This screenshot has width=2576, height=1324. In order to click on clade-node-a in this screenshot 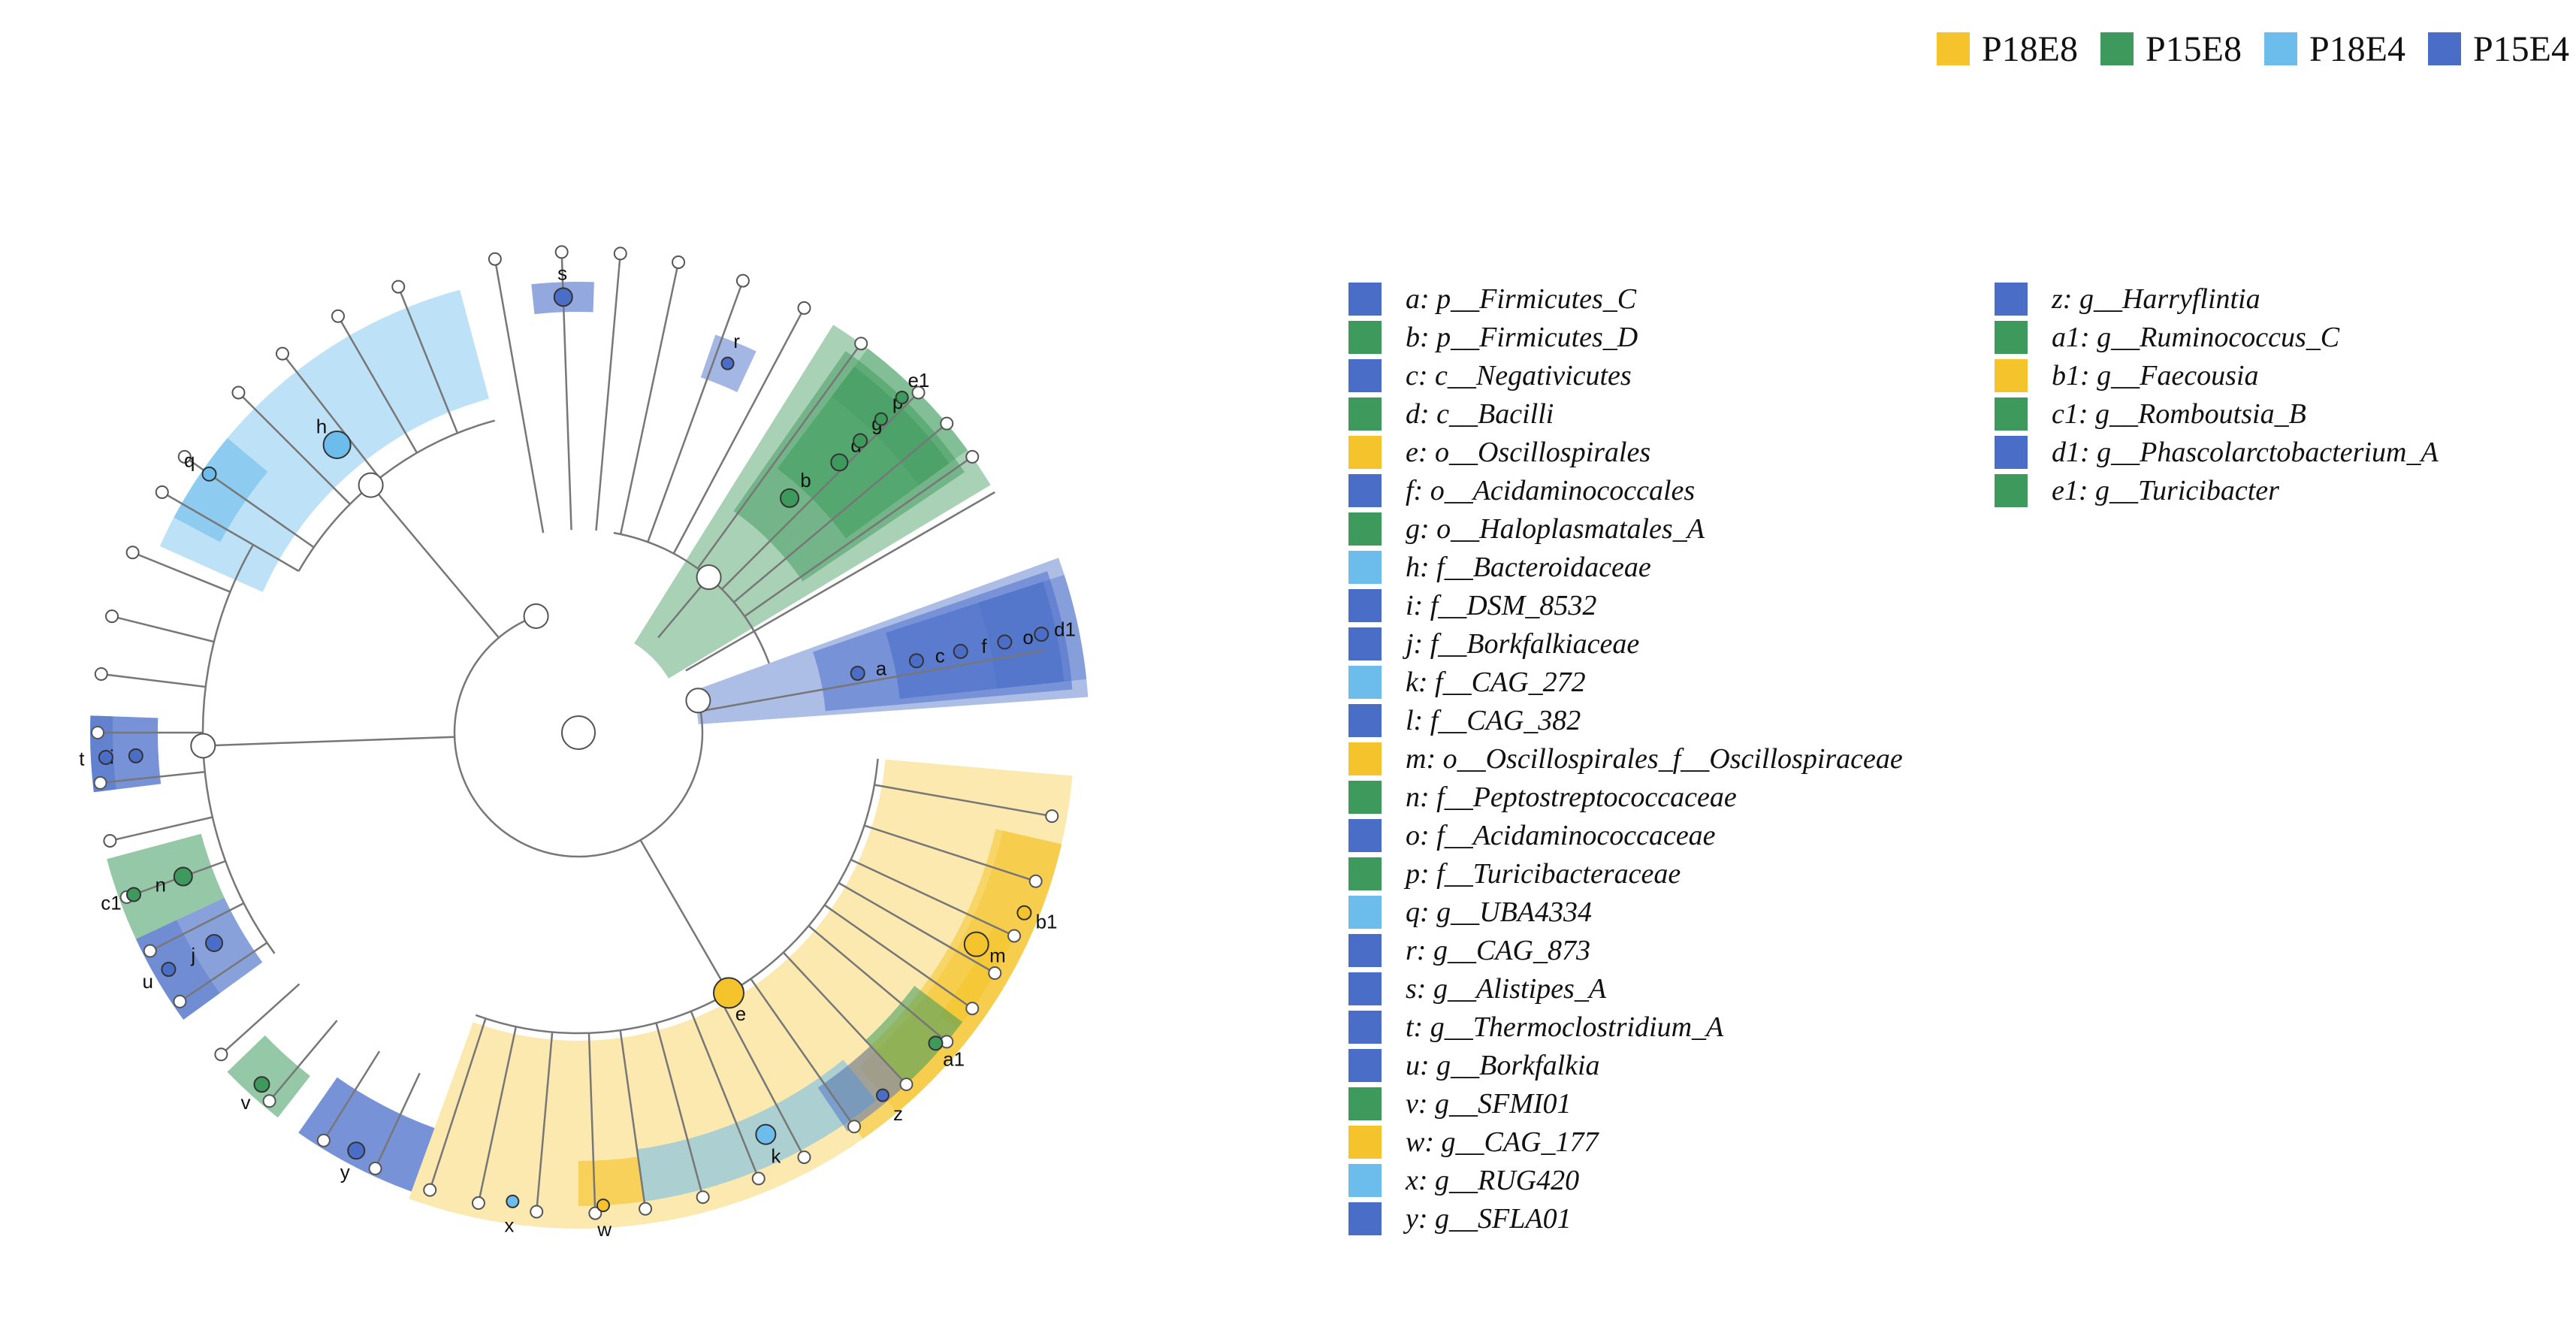, I will do `click(857, 673)`.